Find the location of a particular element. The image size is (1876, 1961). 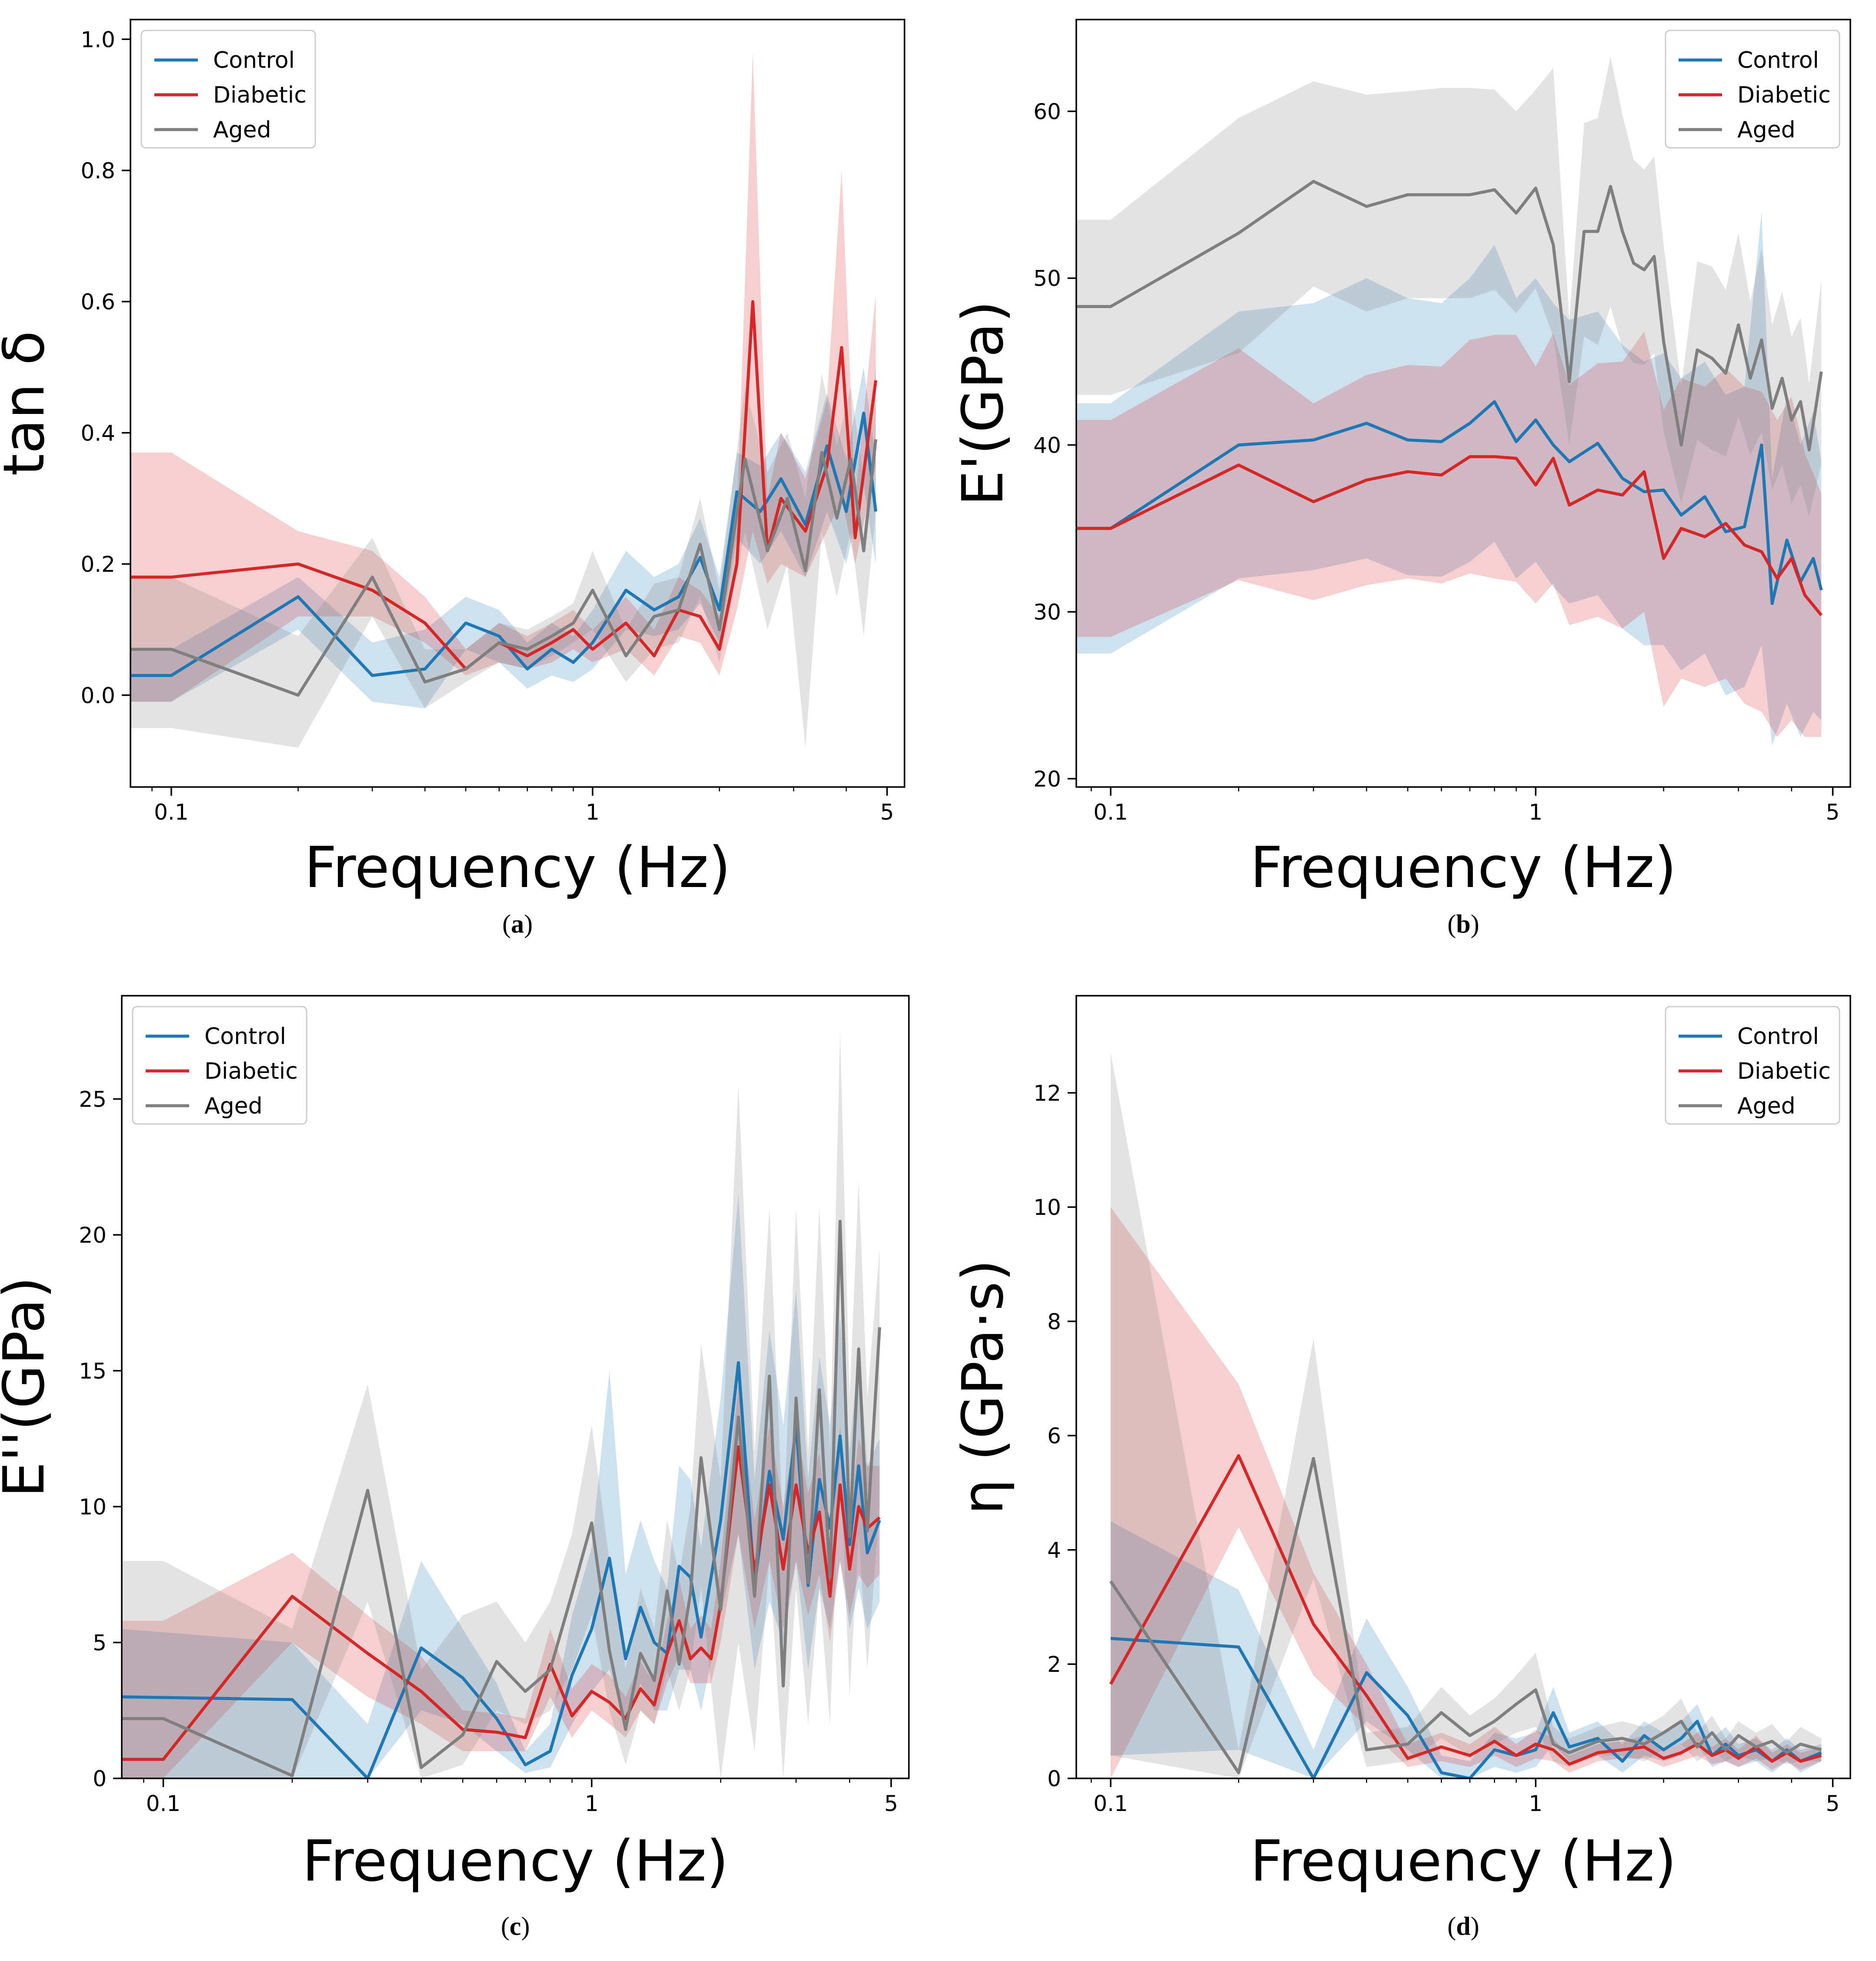

x-tick-label-d: 5 is located at coordinates (1833, 1803).